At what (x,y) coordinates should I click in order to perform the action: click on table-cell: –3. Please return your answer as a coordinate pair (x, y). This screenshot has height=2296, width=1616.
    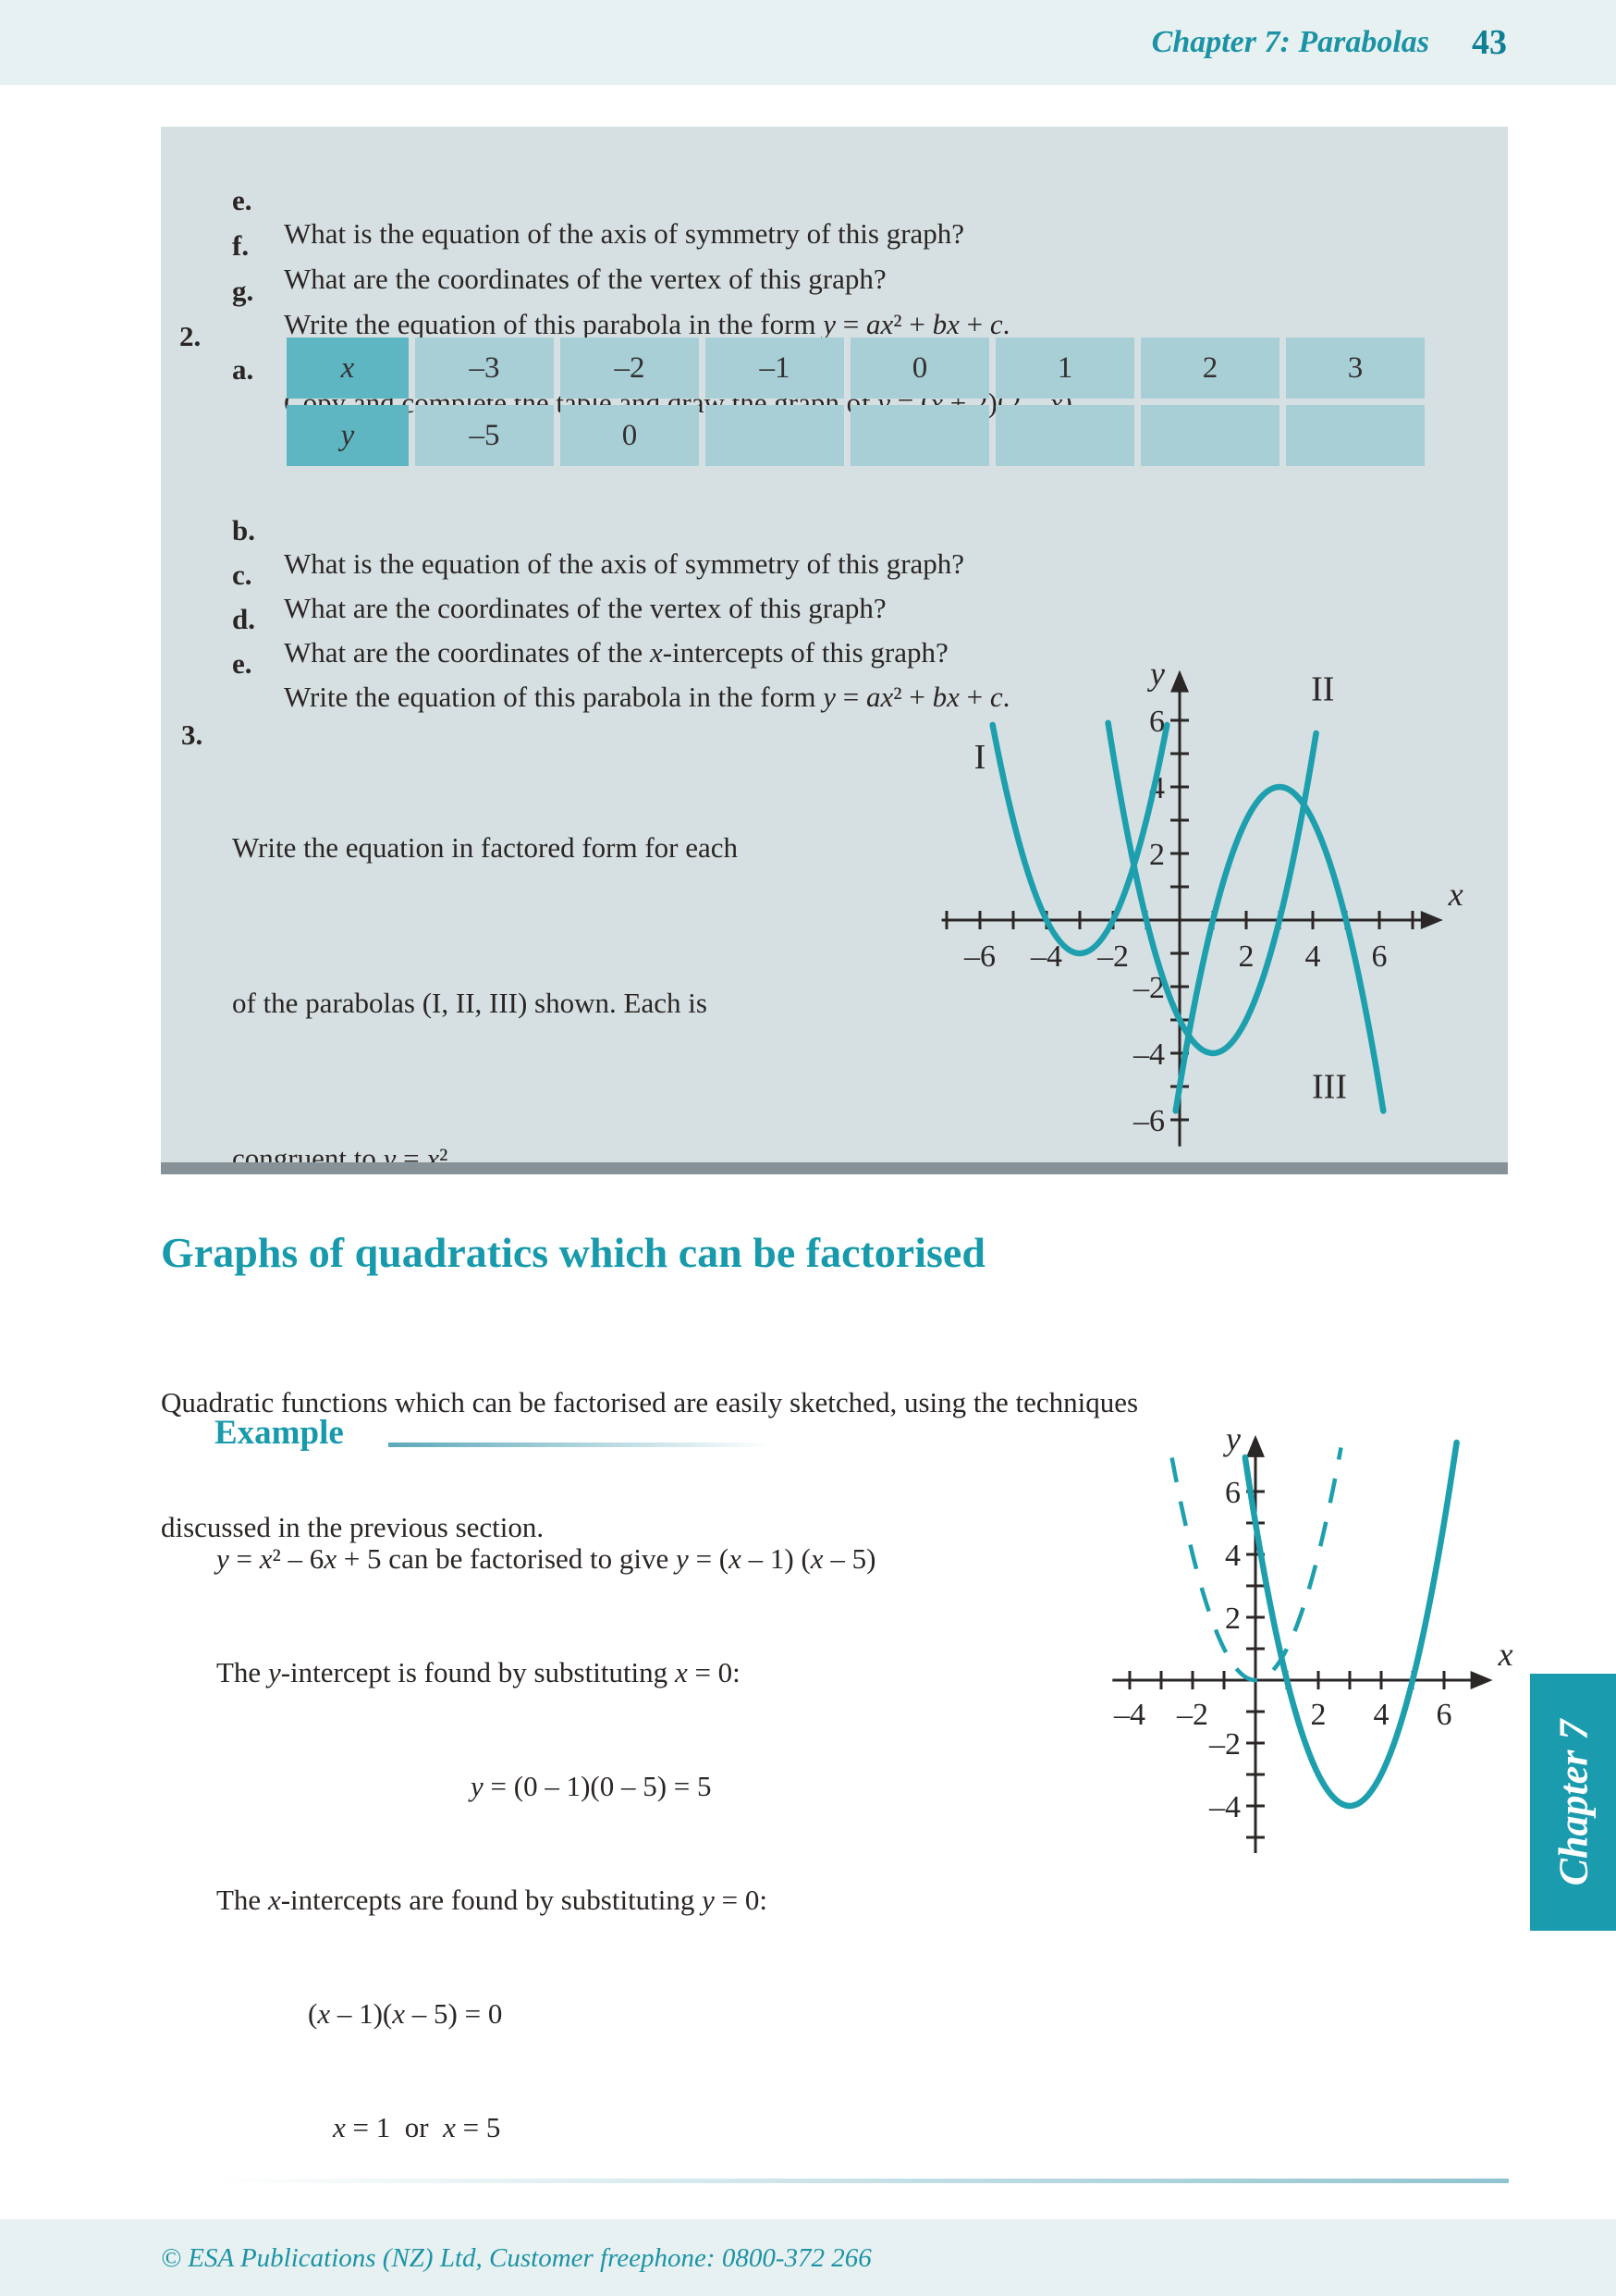
    Looking at the image, I should click on (485, 368).